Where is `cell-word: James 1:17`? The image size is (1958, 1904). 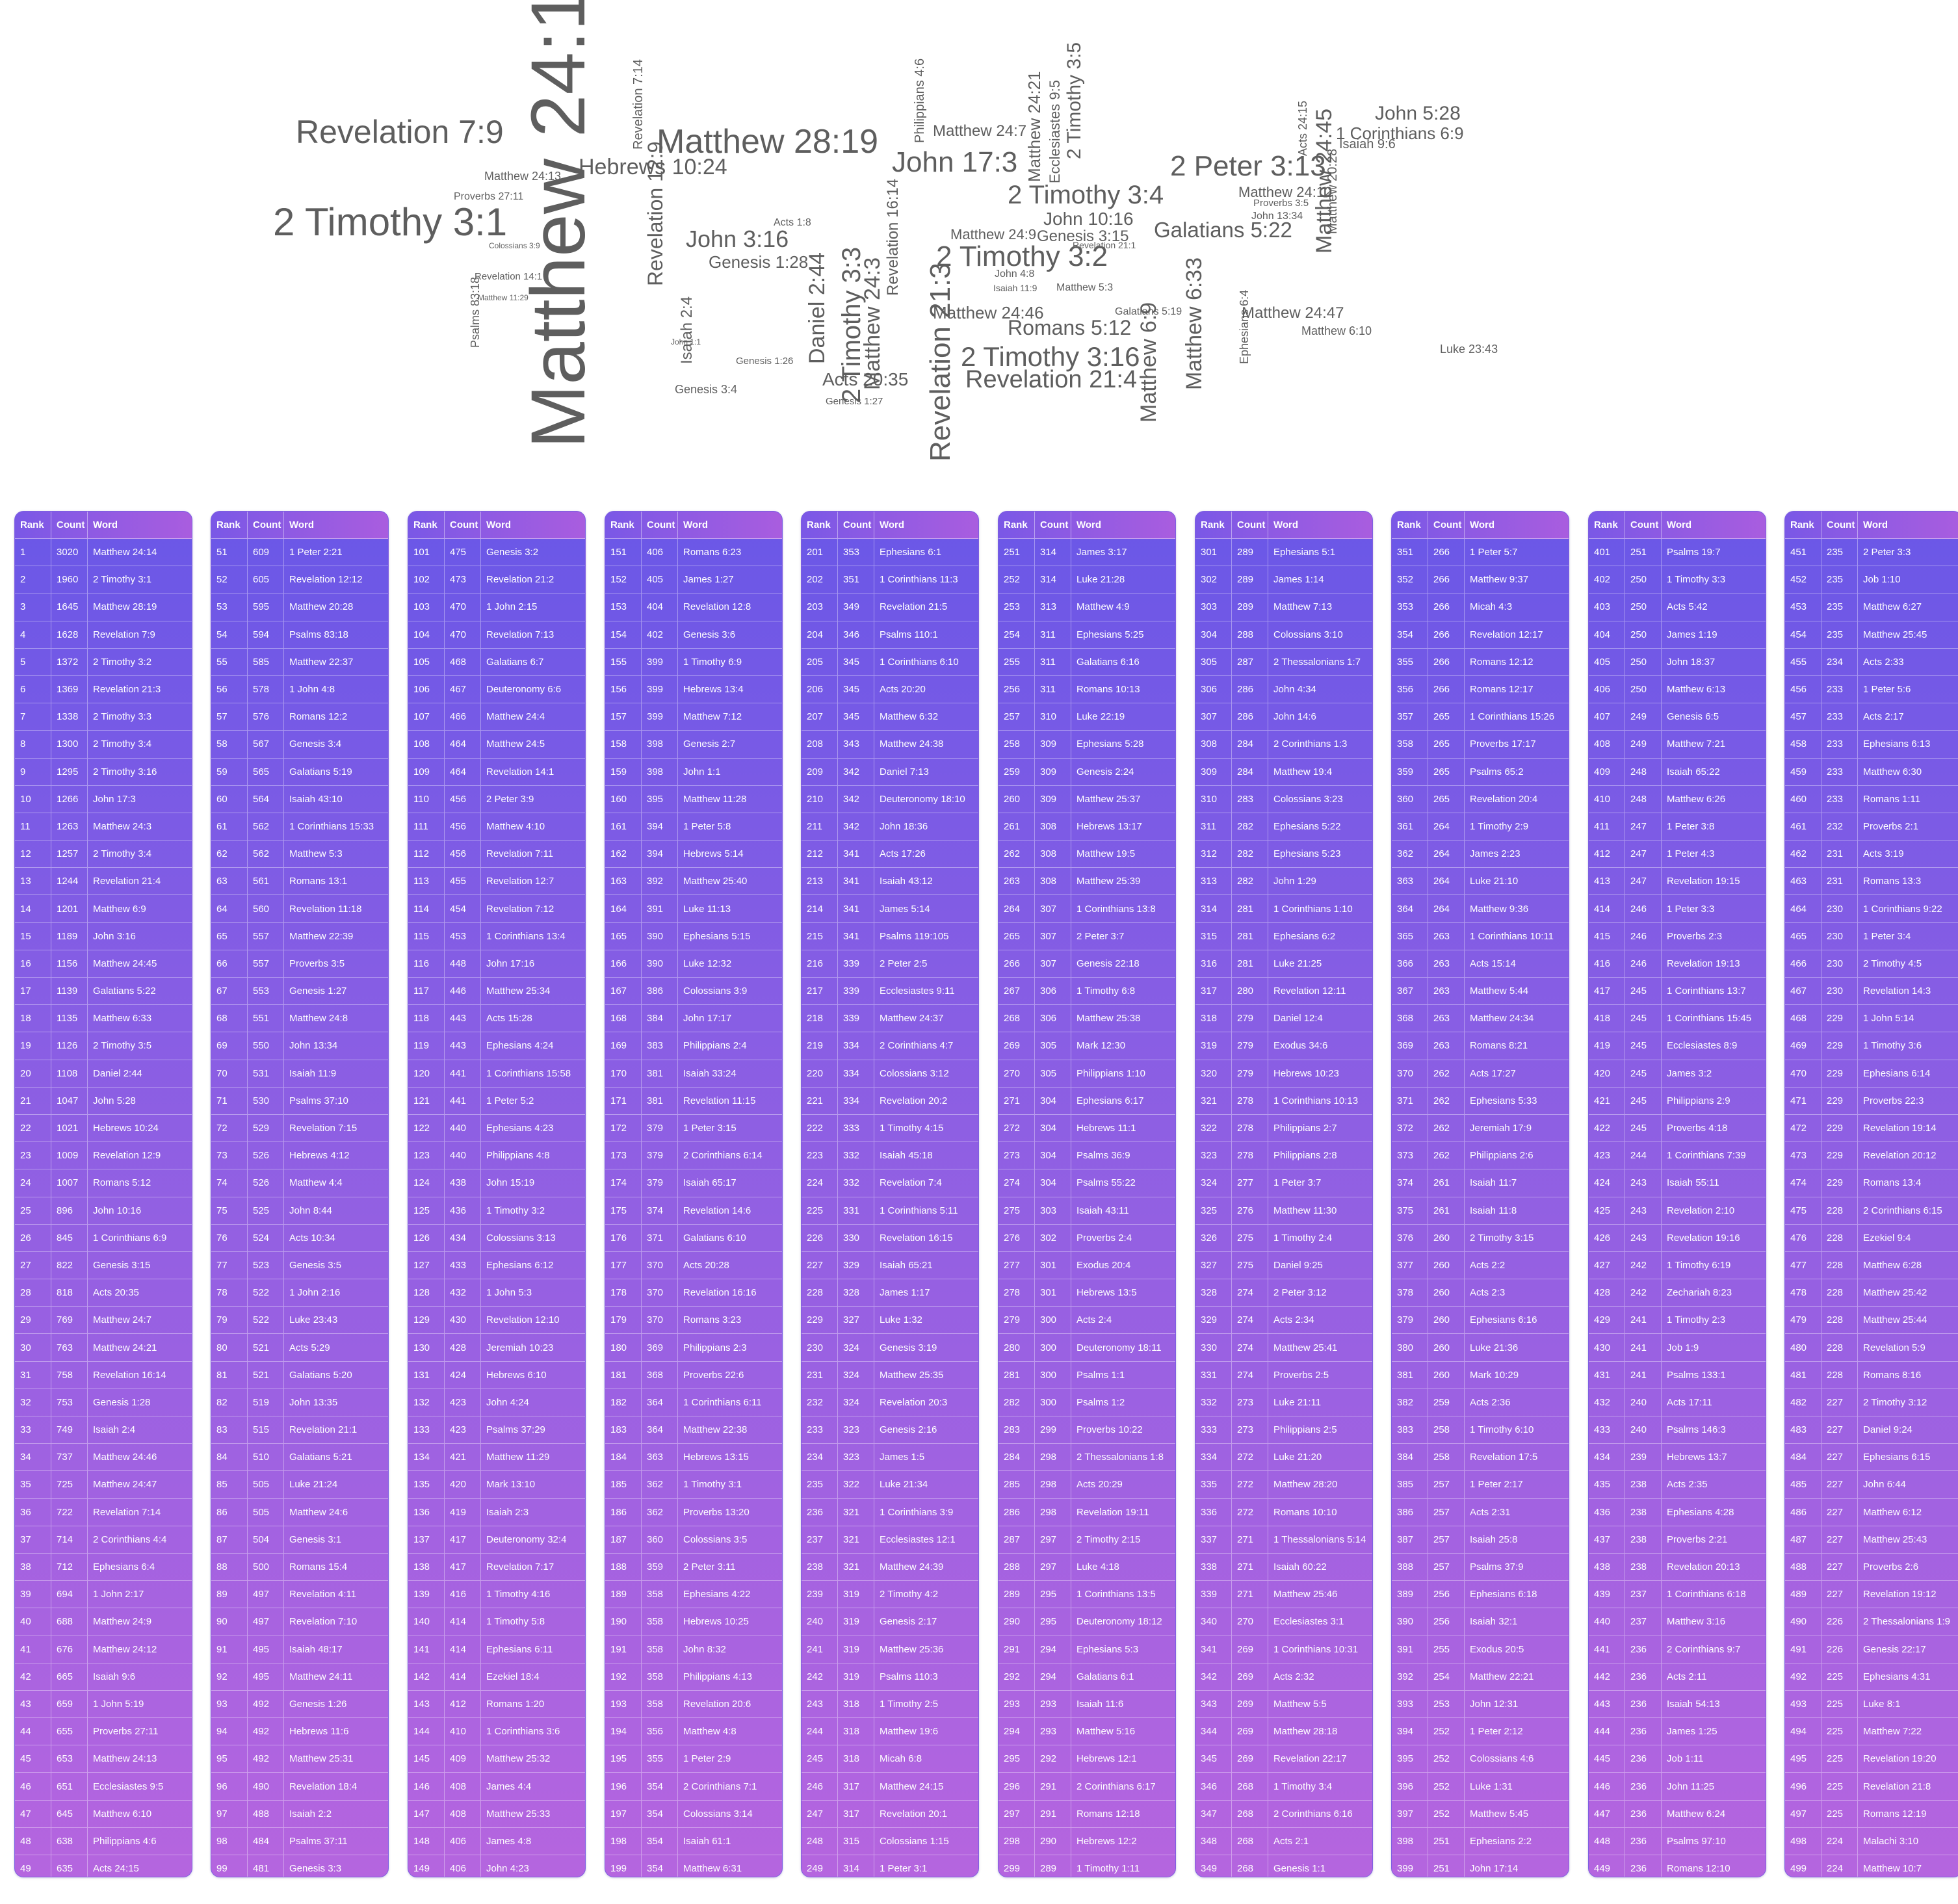 cell-word: James 1:17 is located at coordinates (905, 1293).